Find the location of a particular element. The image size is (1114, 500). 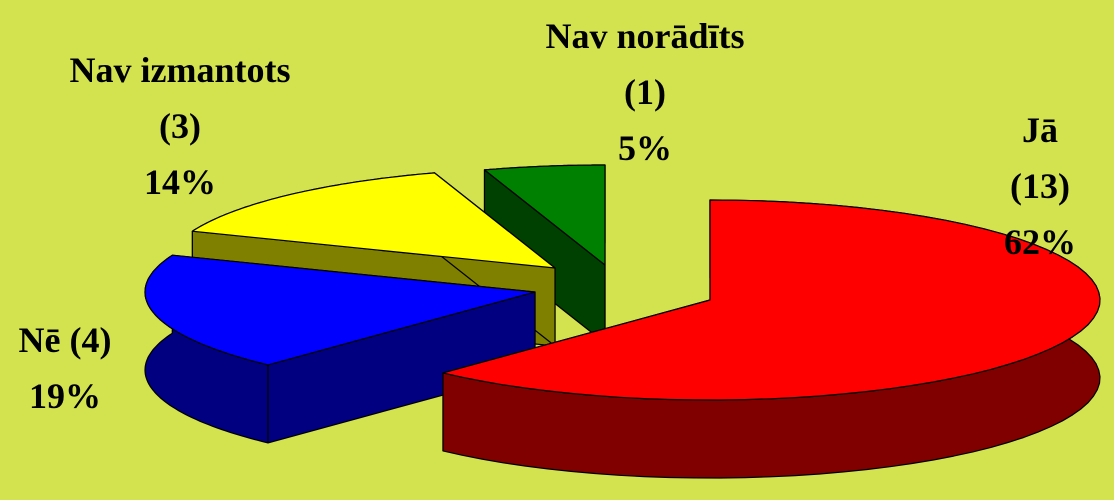

value-label: 14% is located at coordinates (179, 182).